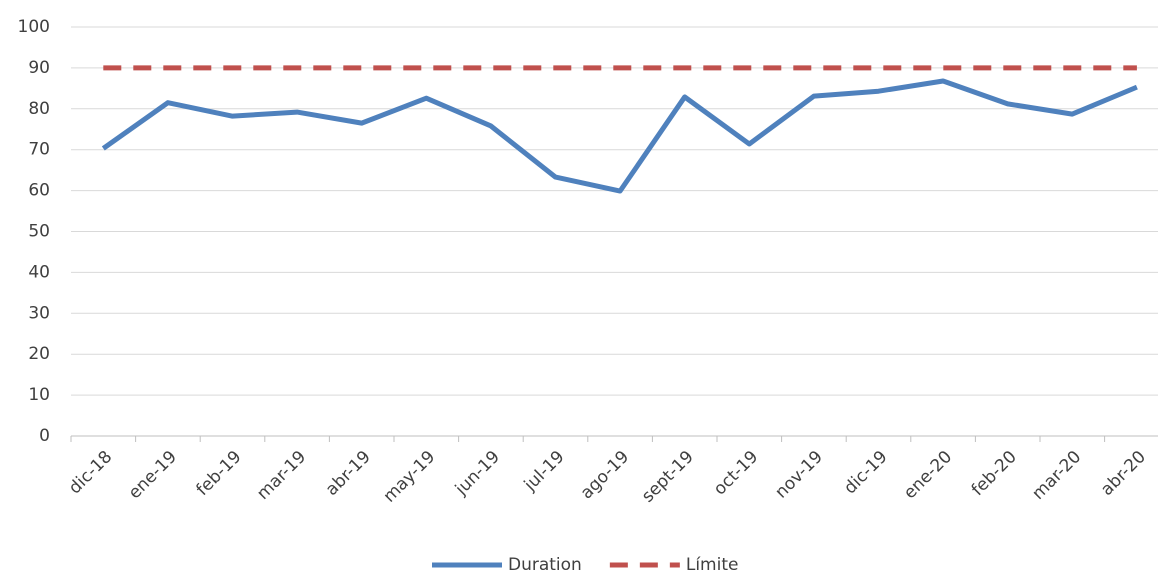 This screenshot has height=577, width=1160. Describe the element at coordinates (605, 475) in the screenshot. I see `x-tick-label: ago-19` at that location.